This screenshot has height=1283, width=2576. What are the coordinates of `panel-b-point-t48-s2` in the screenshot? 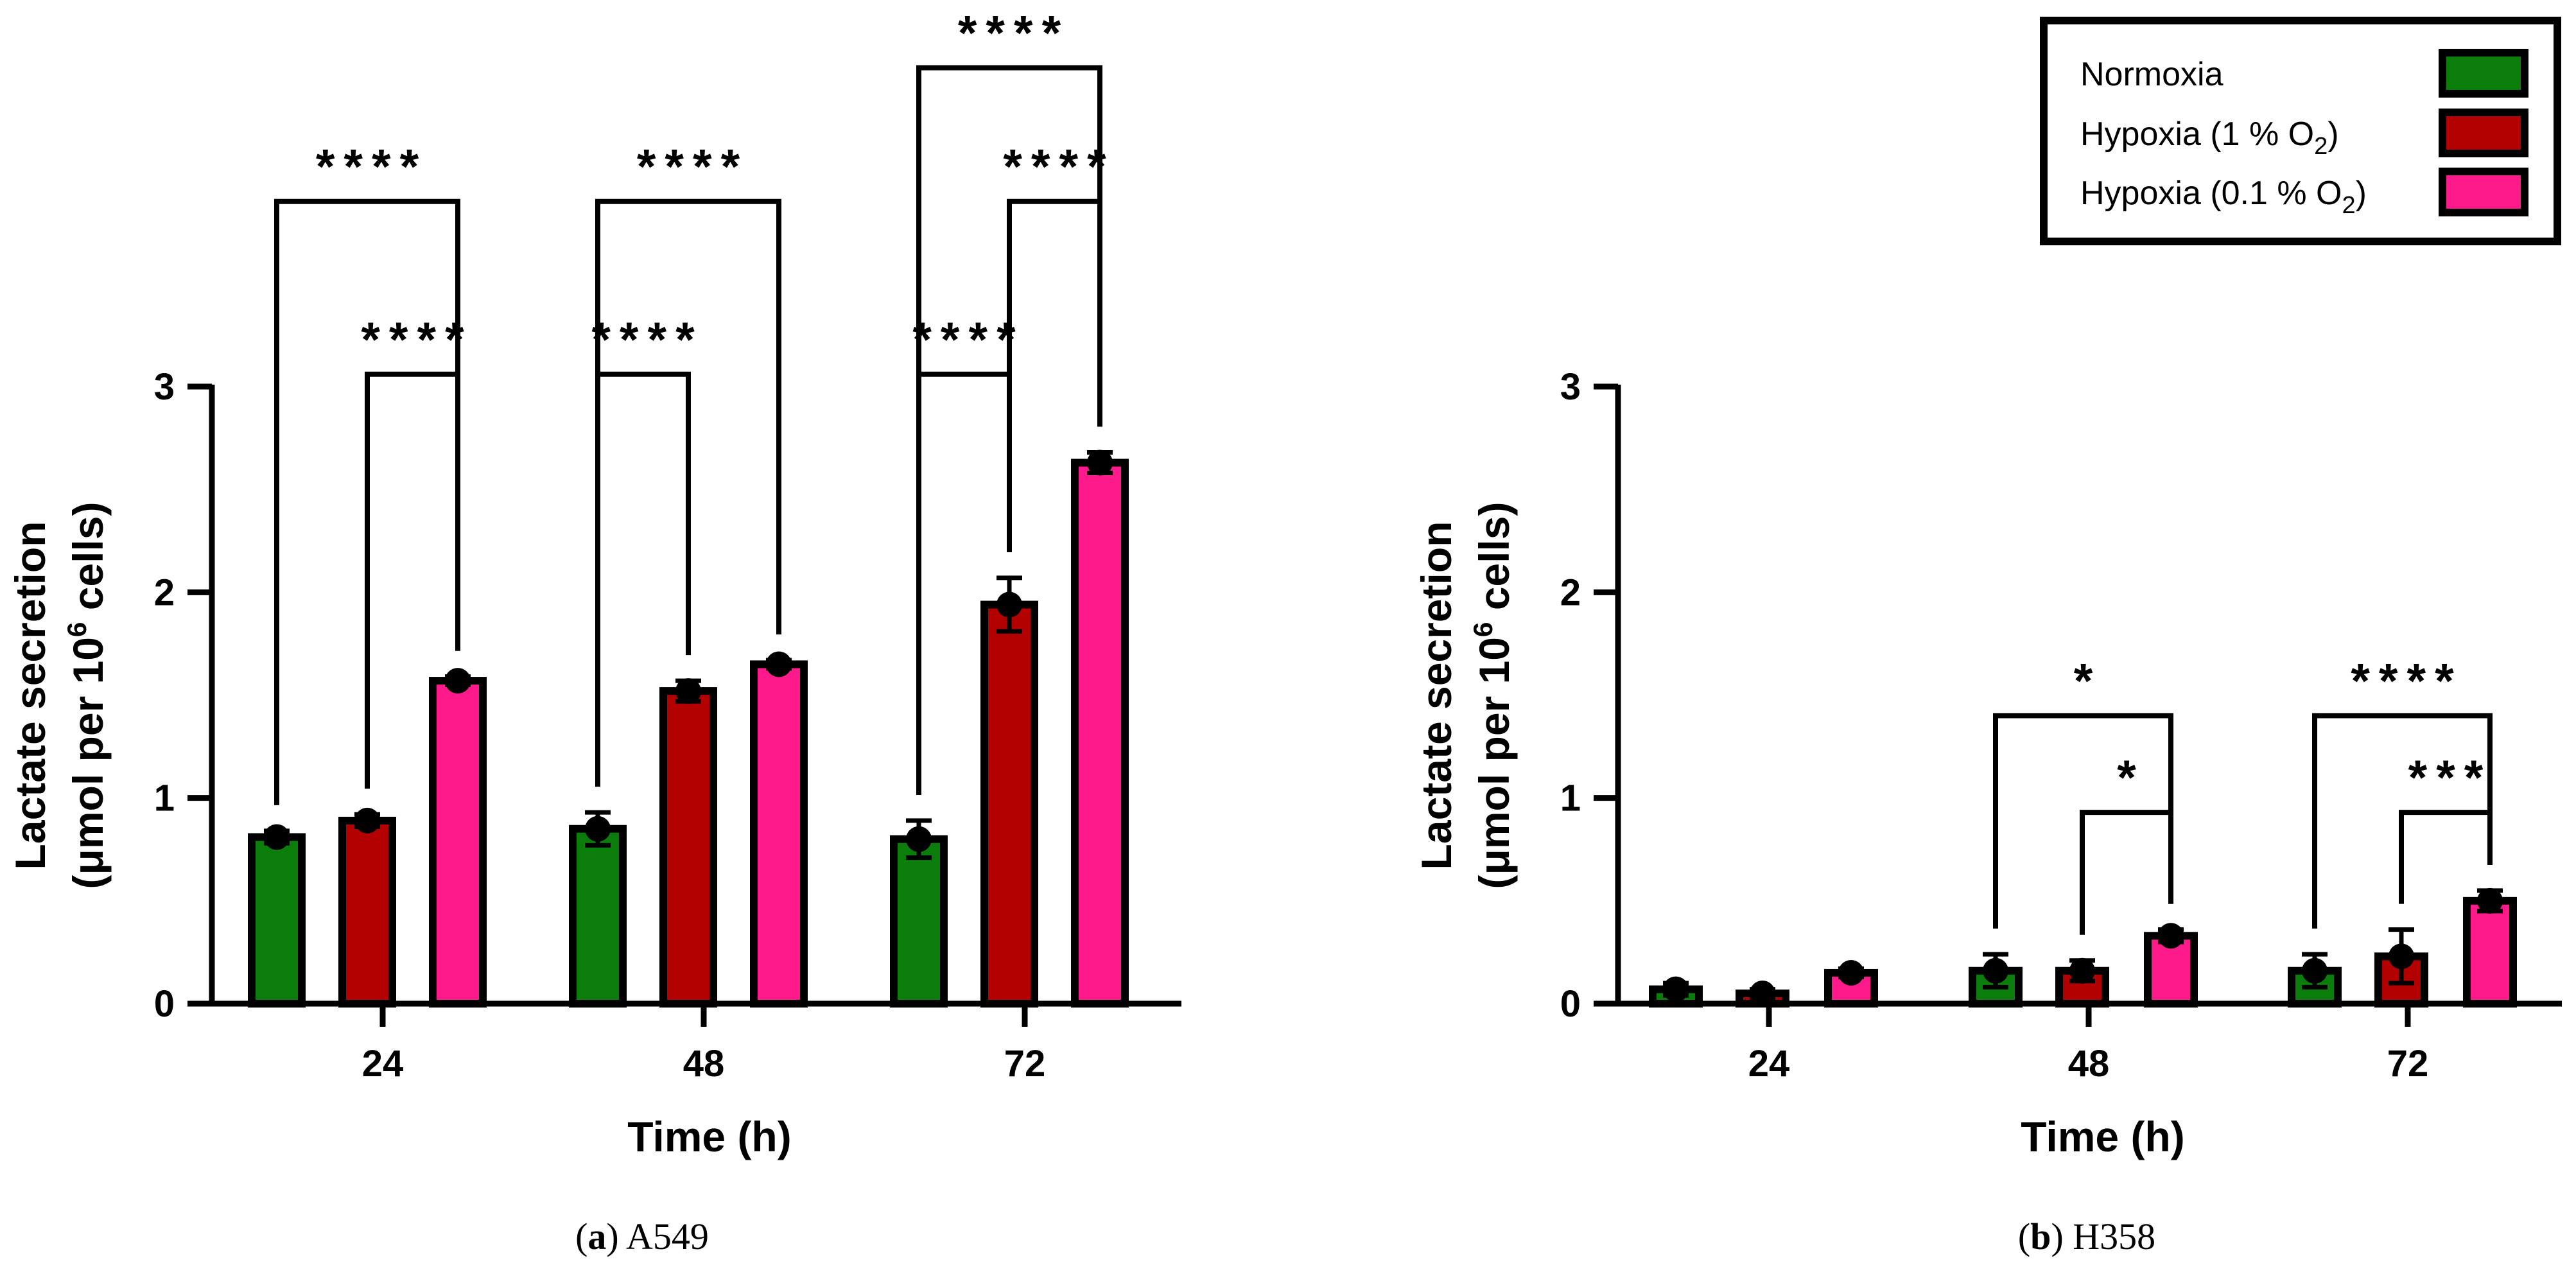 It's located at (2171, 936).